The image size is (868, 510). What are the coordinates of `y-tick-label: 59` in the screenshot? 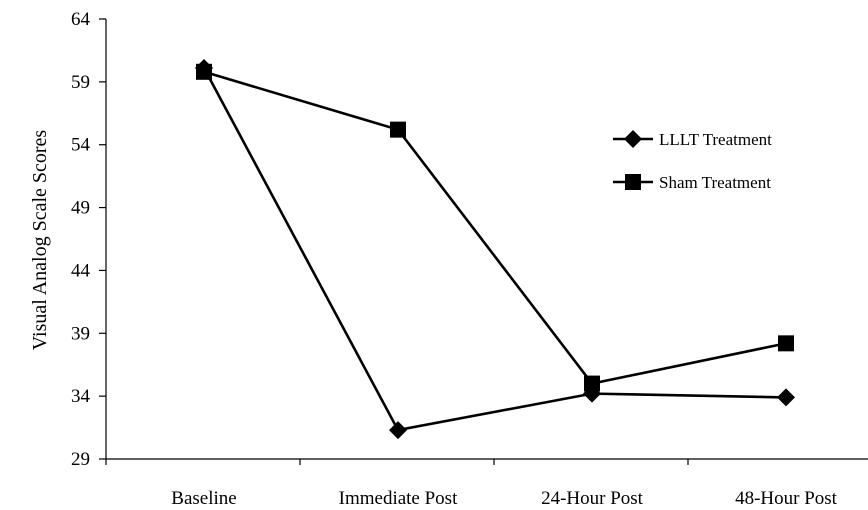 It's located at (80, 82).